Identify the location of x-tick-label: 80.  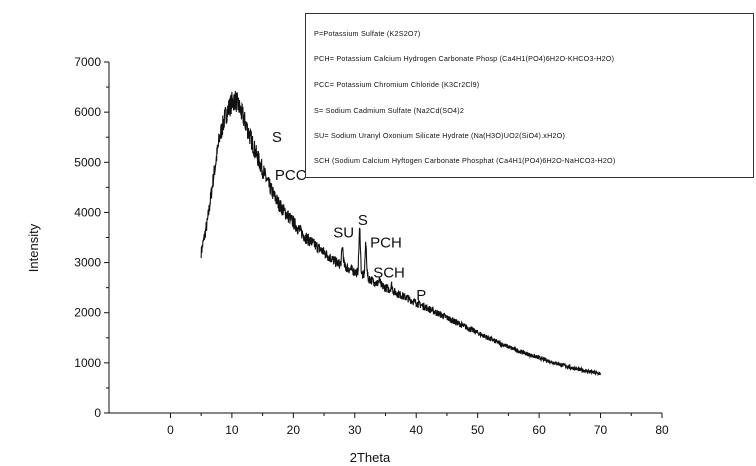
(662, 430).